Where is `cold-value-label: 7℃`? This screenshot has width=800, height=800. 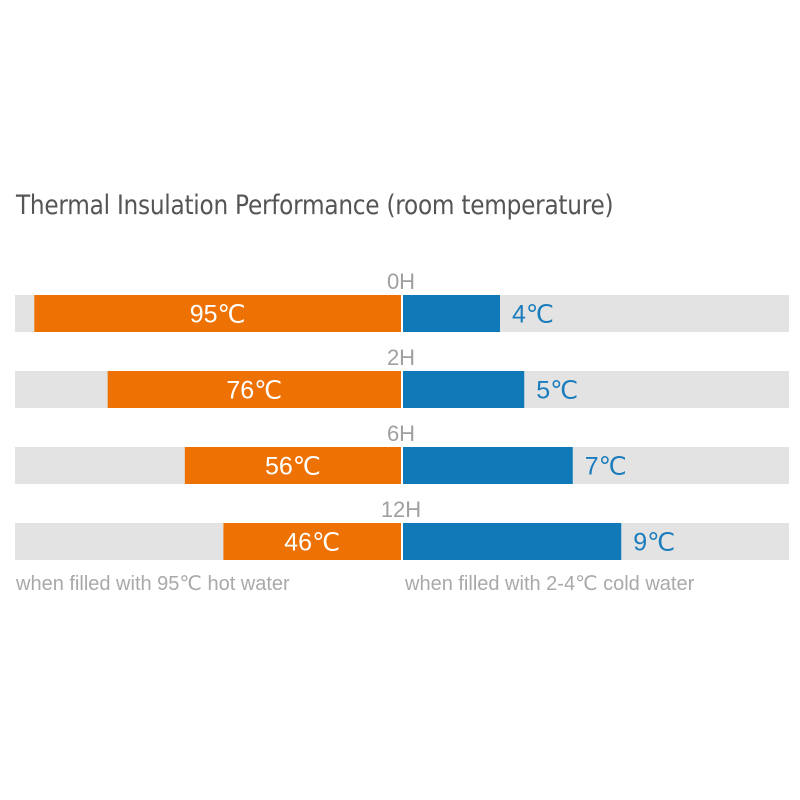 cold-value-label: 7℃ is located at coordinates (606, 467).